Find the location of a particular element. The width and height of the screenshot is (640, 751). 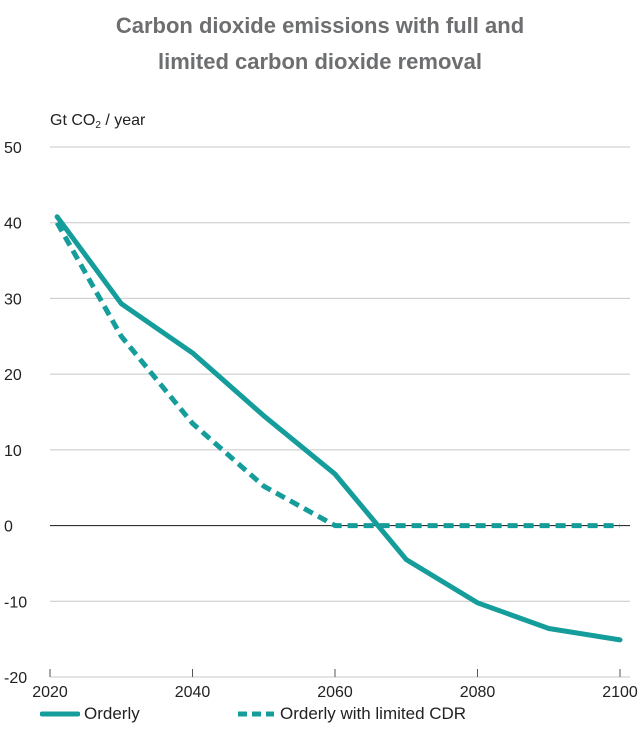

legend-item-orderly: Orderly is located at coordinates (90, 714).